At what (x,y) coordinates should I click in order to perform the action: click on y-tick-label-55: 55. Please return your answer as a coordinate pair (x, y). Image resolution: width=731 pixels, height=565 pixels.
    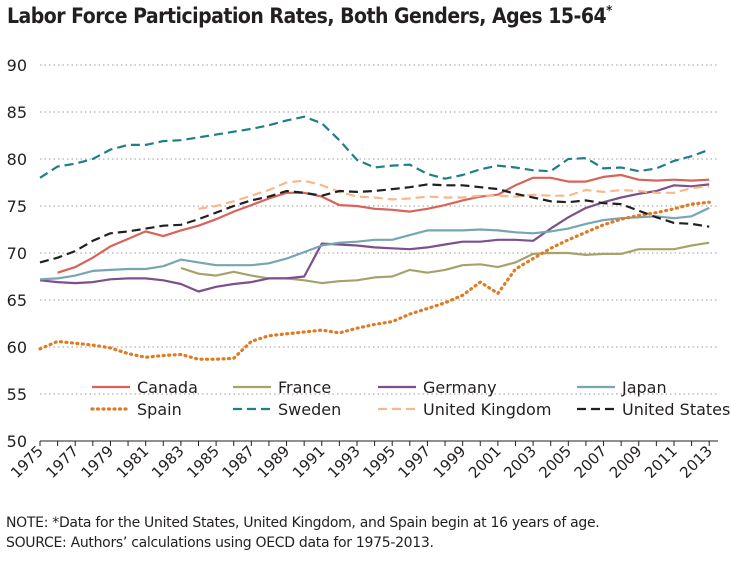
    Looking at the image, I should click on (17, 394).